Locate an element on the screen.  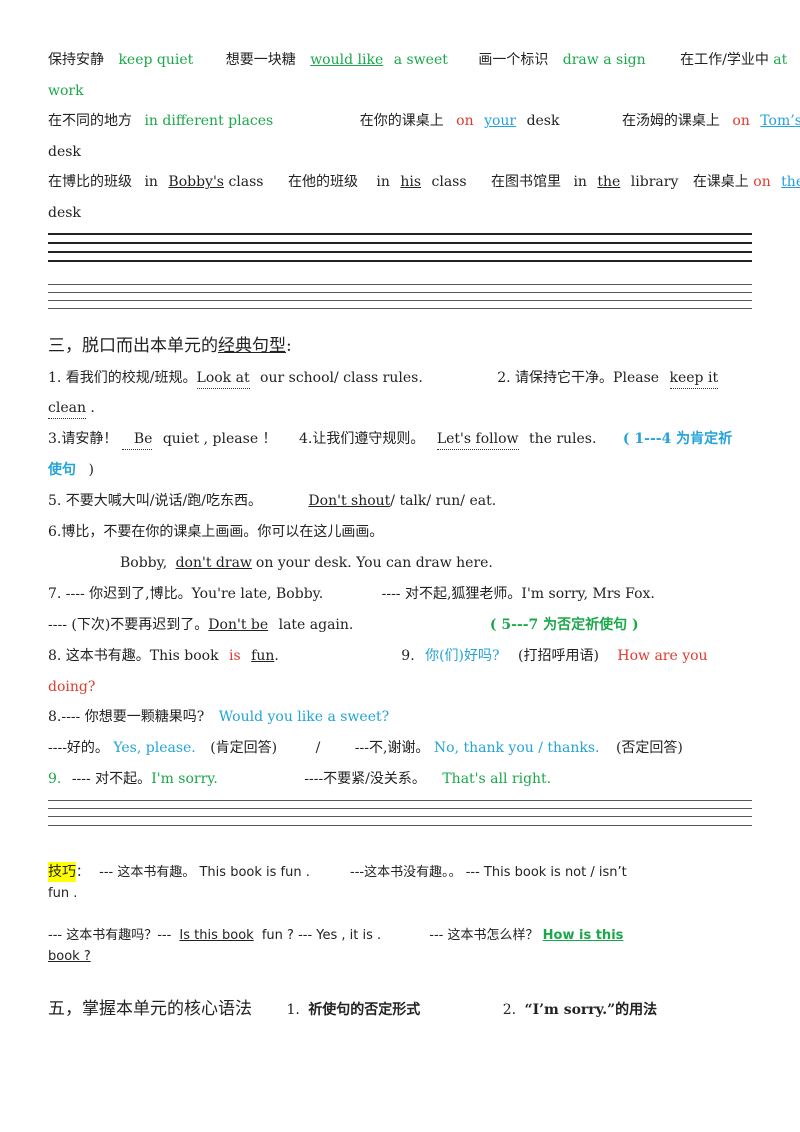
en-on: on is located at coordinates (465, 121).